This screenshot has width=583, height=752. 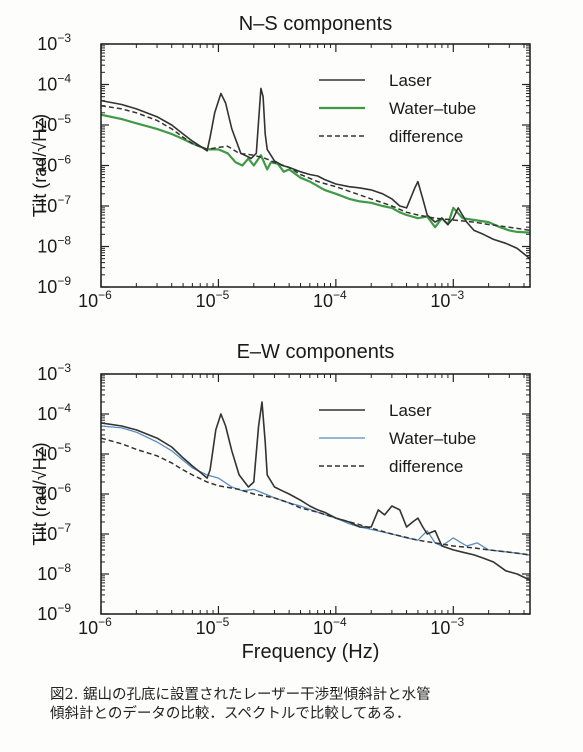 I want to click on chart-title: E–W components, so click(x=316, y=352).